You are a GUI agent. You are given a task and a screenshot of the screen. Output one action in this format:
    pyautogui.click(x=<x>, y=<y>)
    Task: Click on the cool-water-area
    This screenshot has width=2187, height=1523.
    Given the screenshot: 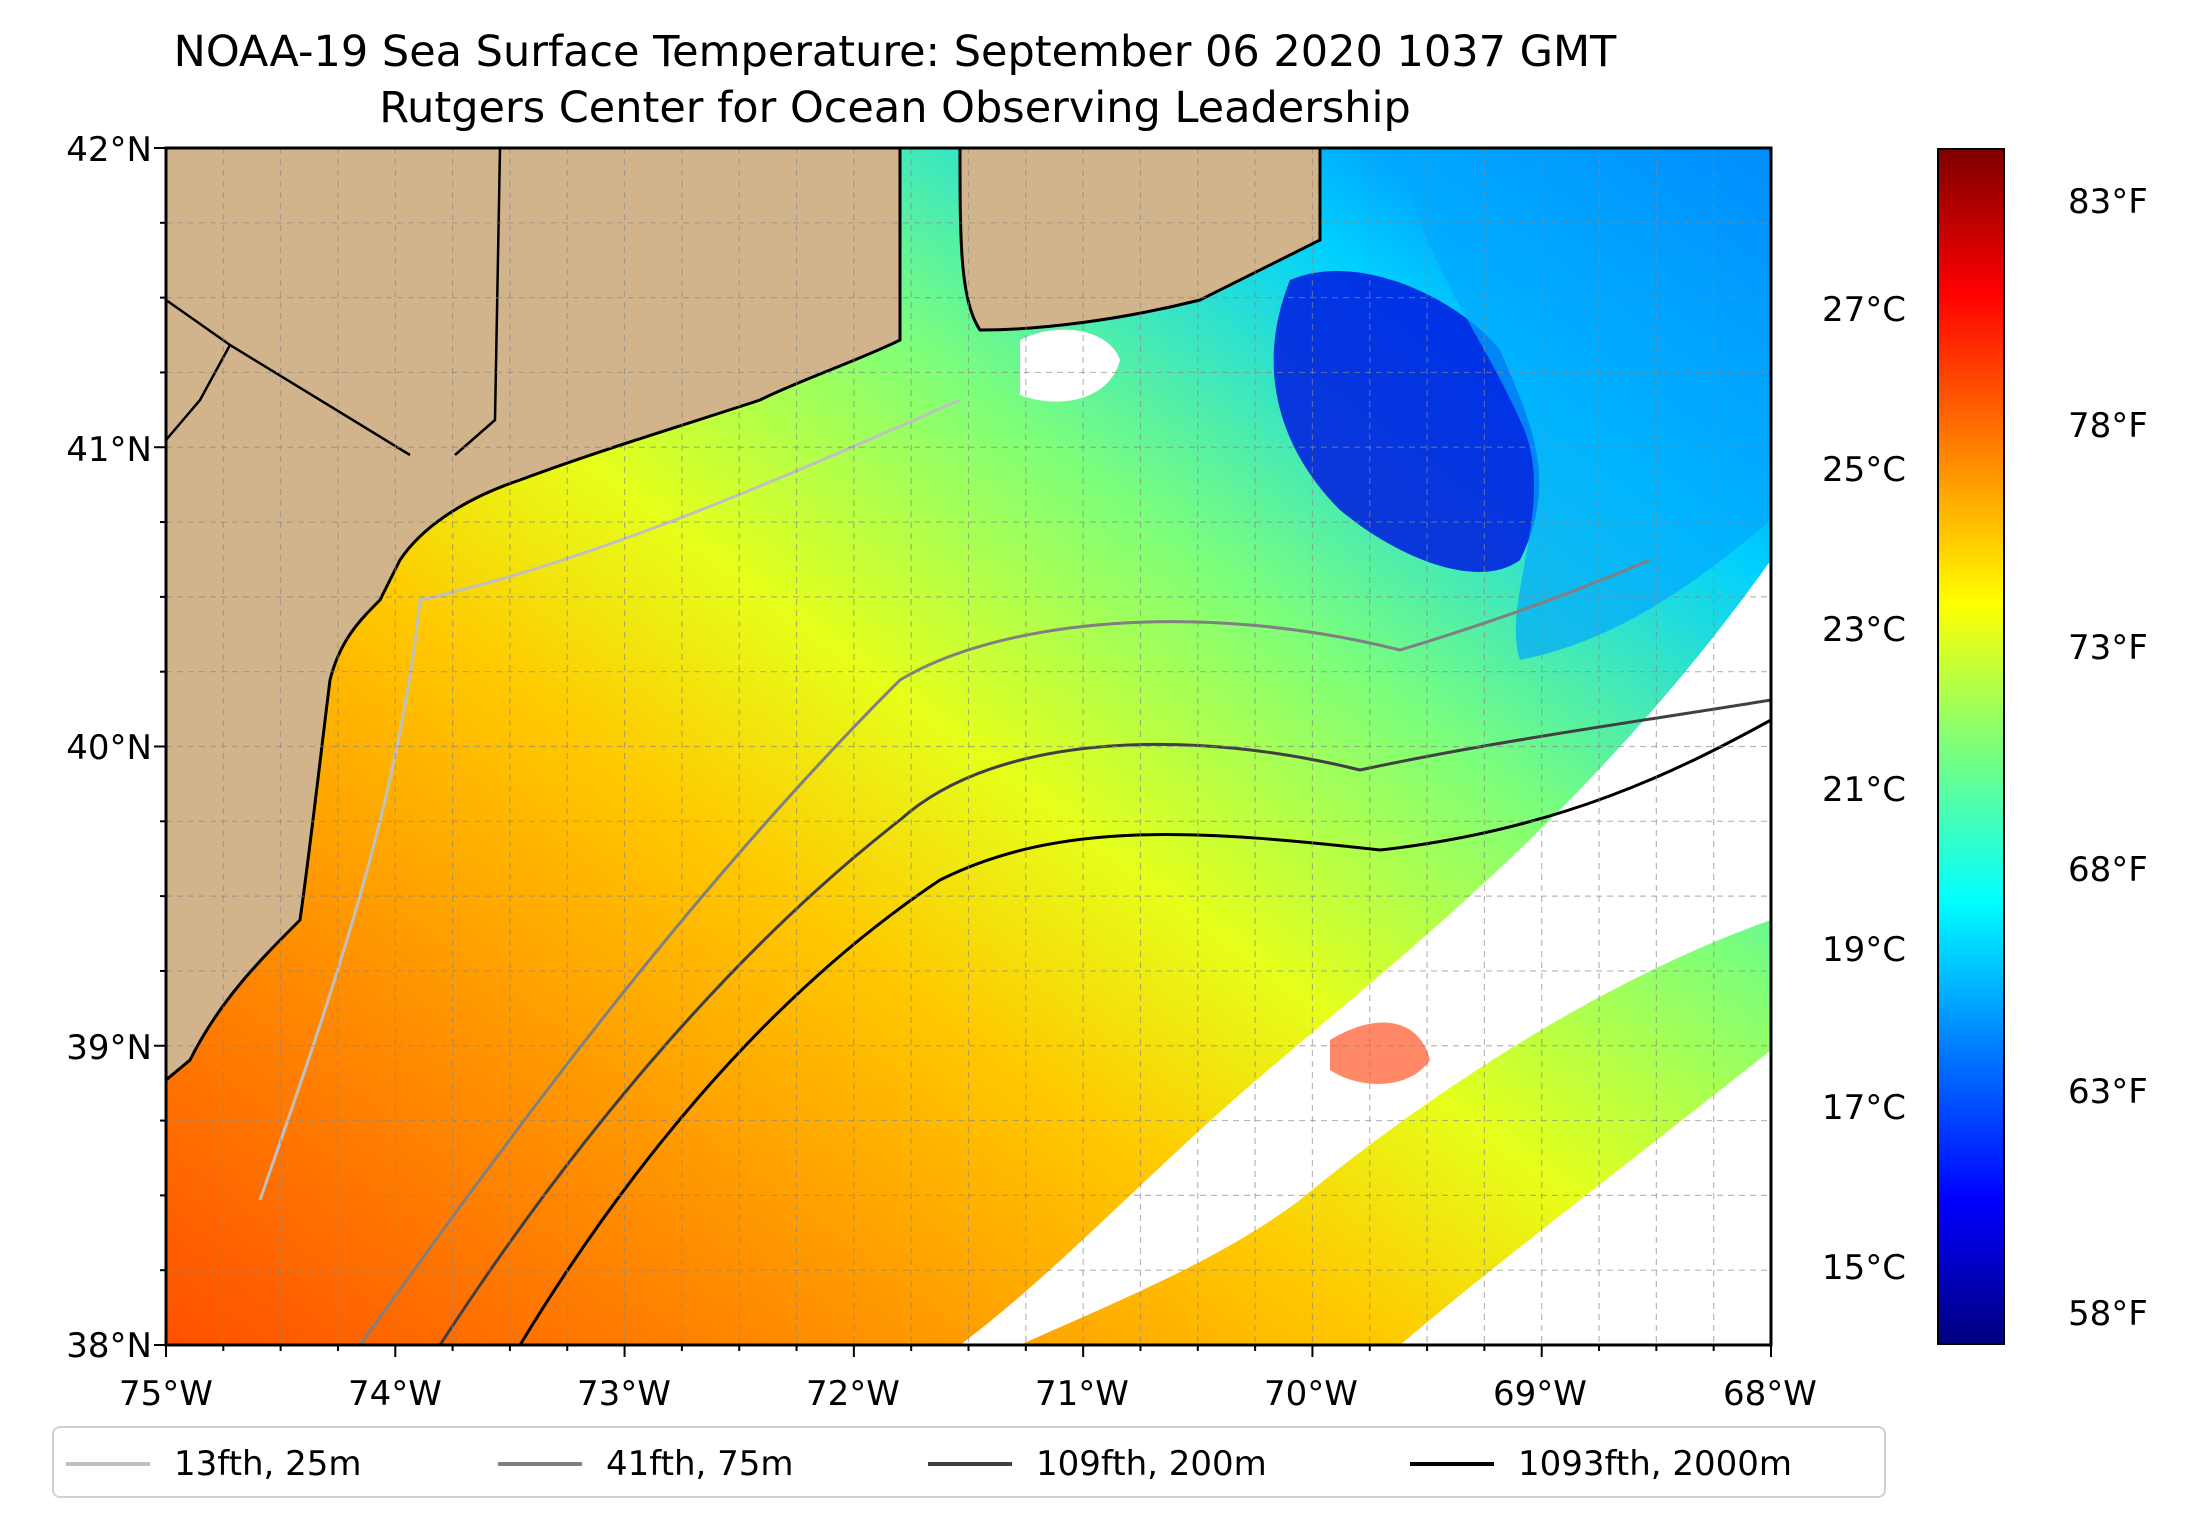 What is the action you would take?
    pyautogui.click(x=1585, y=404)
    